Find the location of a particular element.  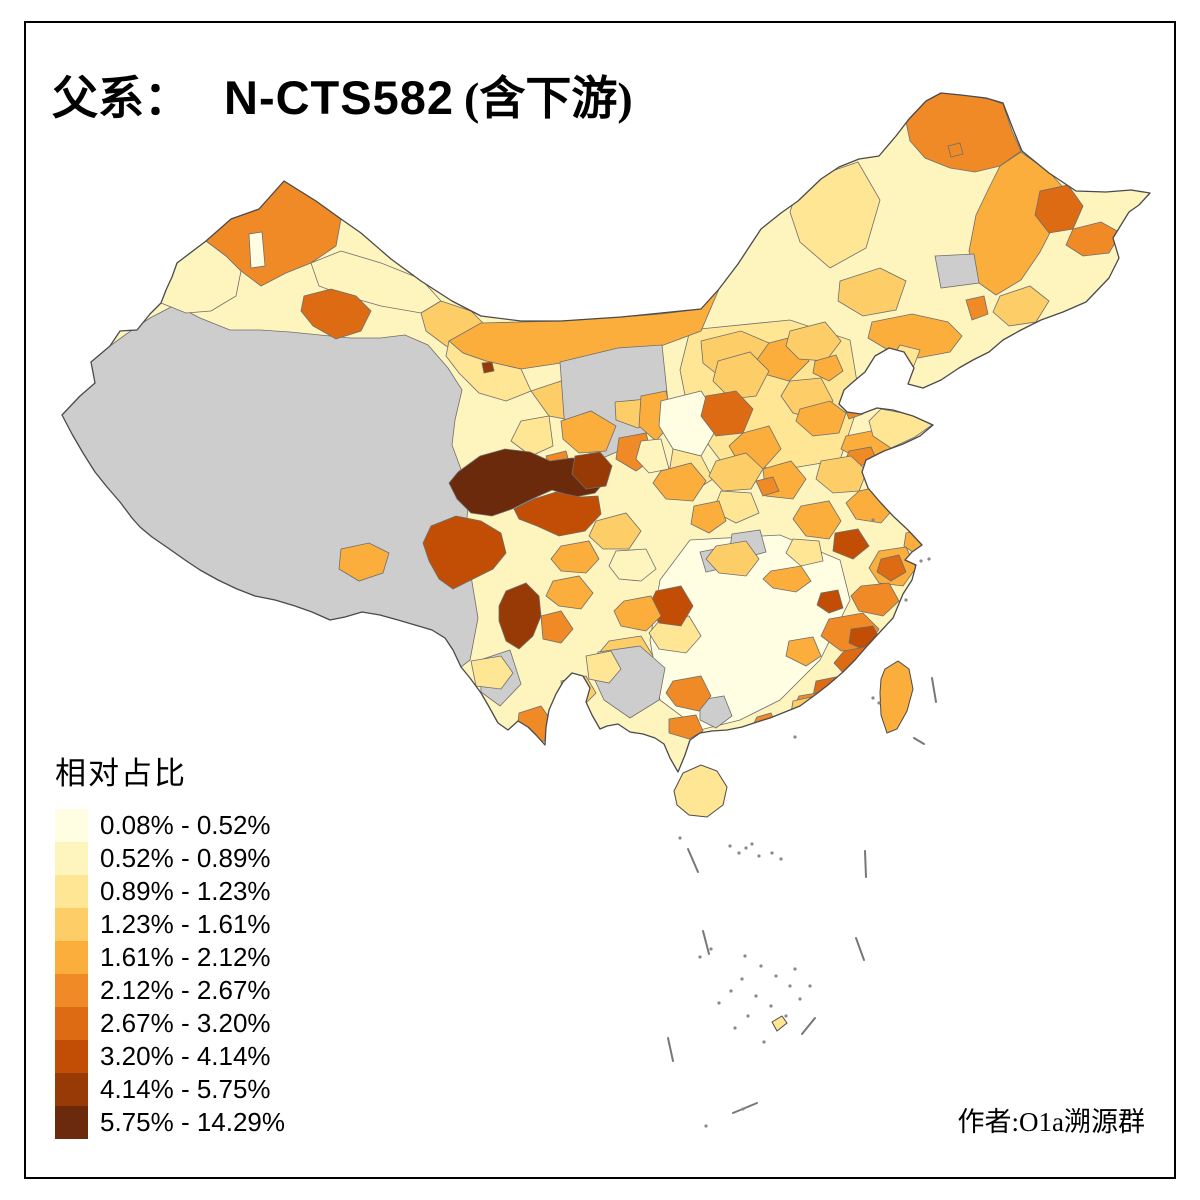

legend-row: 1.23% - 1.61% is located at coordinates (170, 924).